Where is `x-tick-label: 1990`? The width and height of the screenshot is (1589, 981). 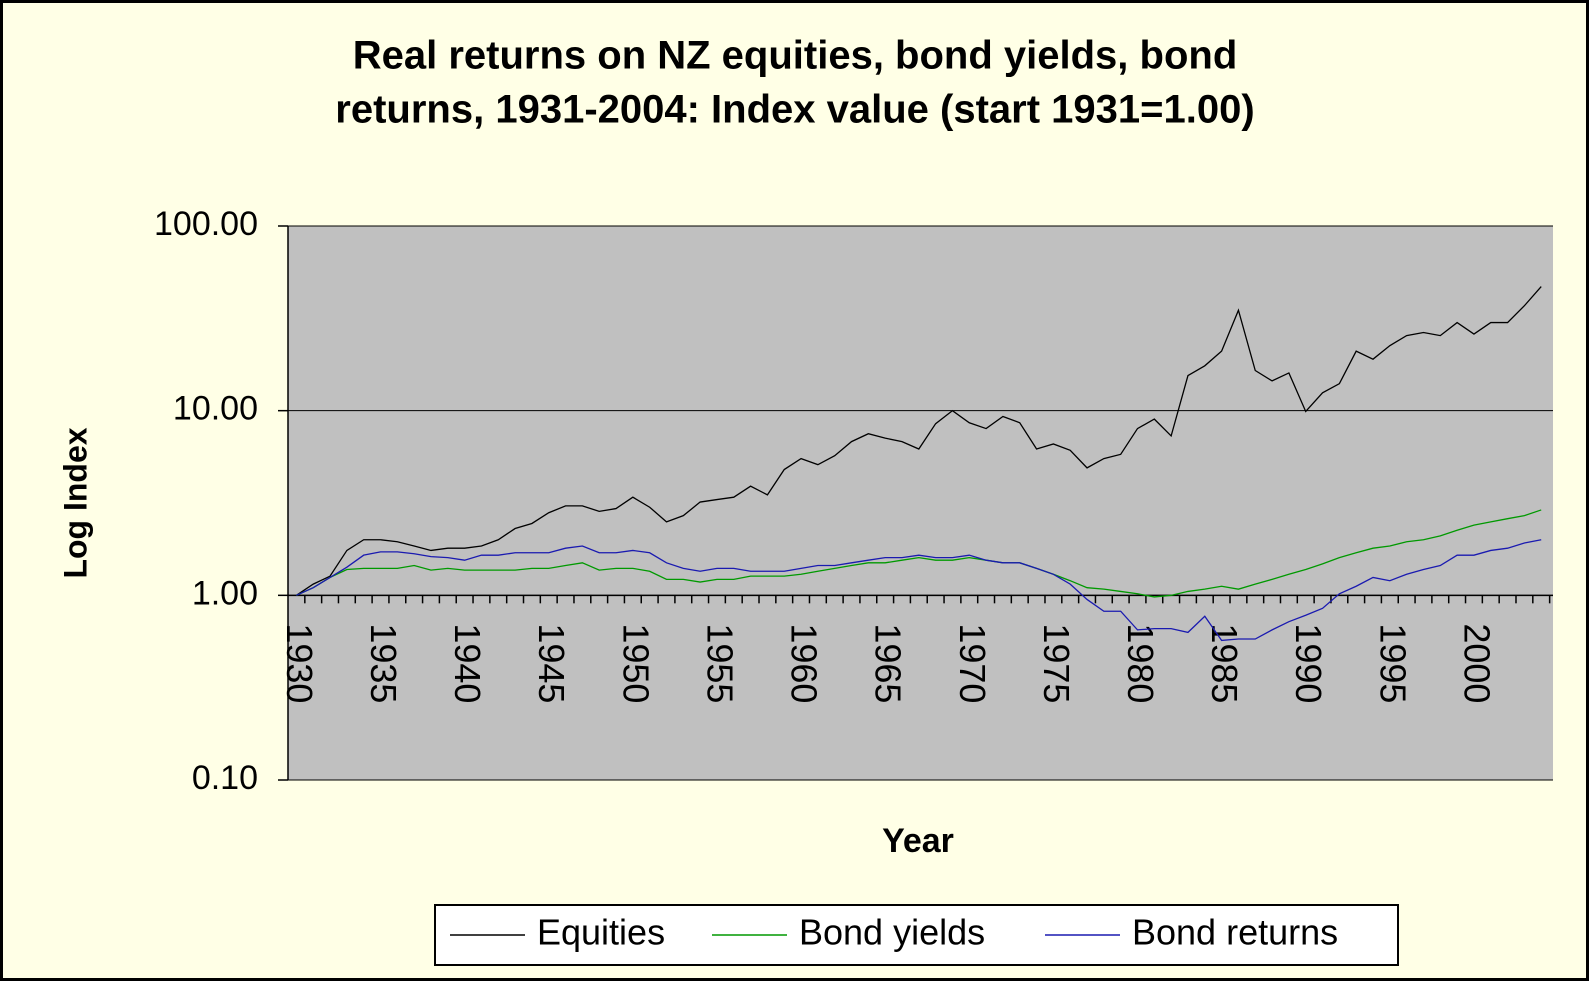
x-tick-label: 1990 is located at coordinates (1308, 663).